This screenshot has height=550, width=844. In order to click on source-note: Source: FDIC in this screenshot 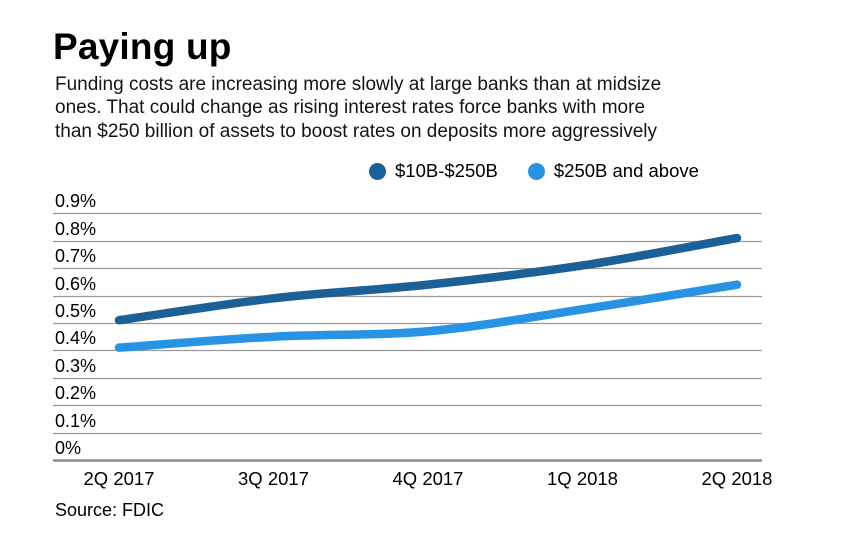, I will do `click(110, 510)`.